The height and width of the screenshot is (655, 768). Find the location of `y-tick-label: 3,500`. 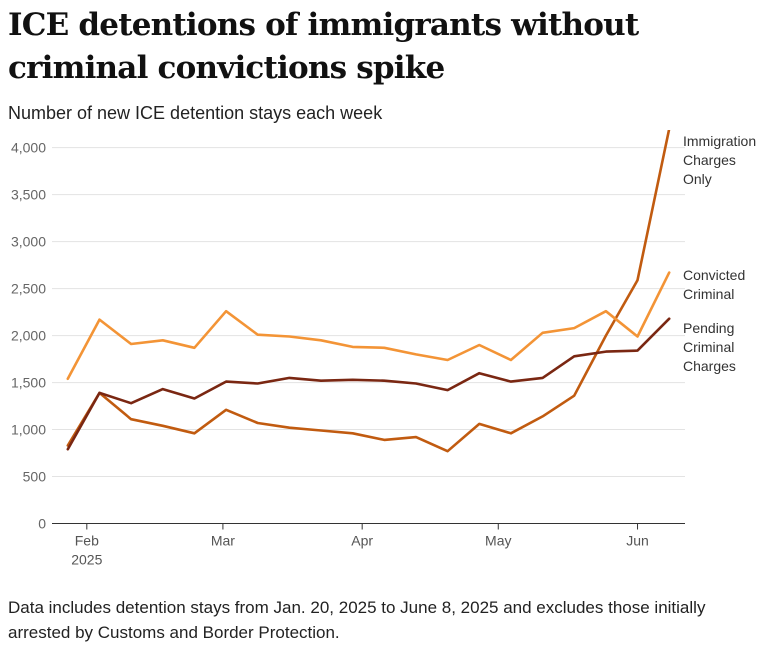

y-tick-label: 3,500 is located at coordinates (28, 195).